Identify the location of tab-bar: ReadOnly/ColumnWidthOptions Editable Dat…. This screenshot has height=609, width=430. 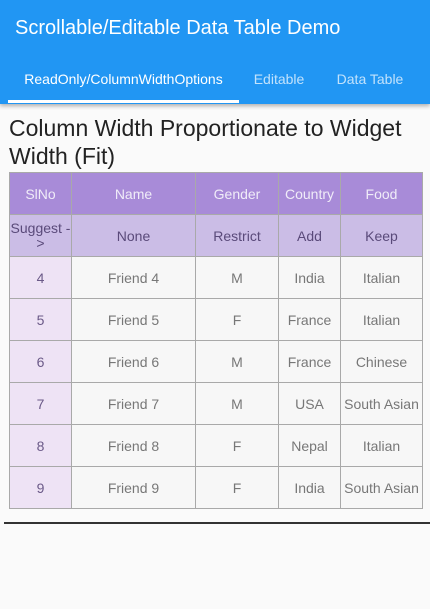
(215, 82).